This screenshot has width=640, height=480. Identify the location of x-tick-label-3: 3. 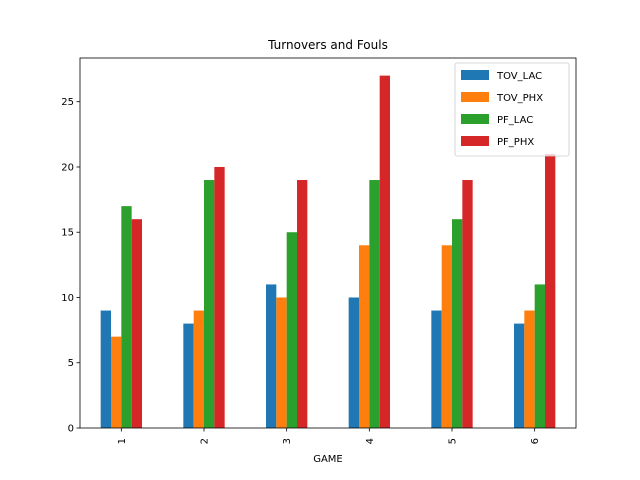
(287, 441).